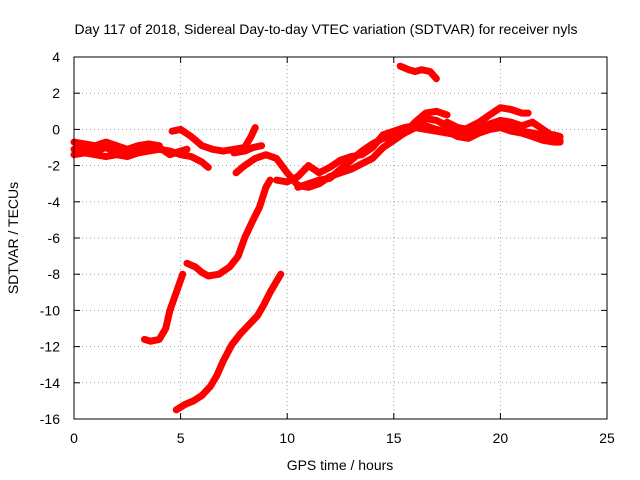 The width and height of the screenshot is (640, 480). Describe the element at coordinates (181, 438) in the screenshot. I see `x-tick-label: 5` at that location.